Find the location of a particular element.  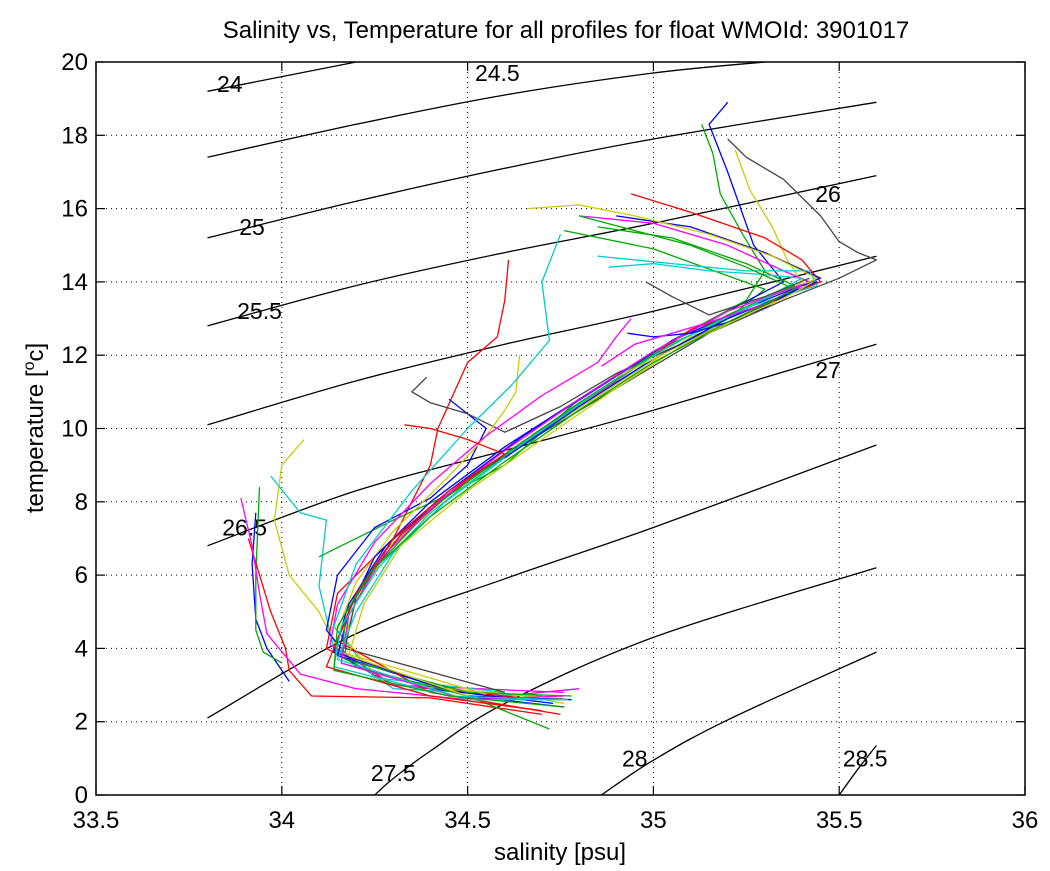

y-tick-label: 0 is located at coordinates (81, 795).